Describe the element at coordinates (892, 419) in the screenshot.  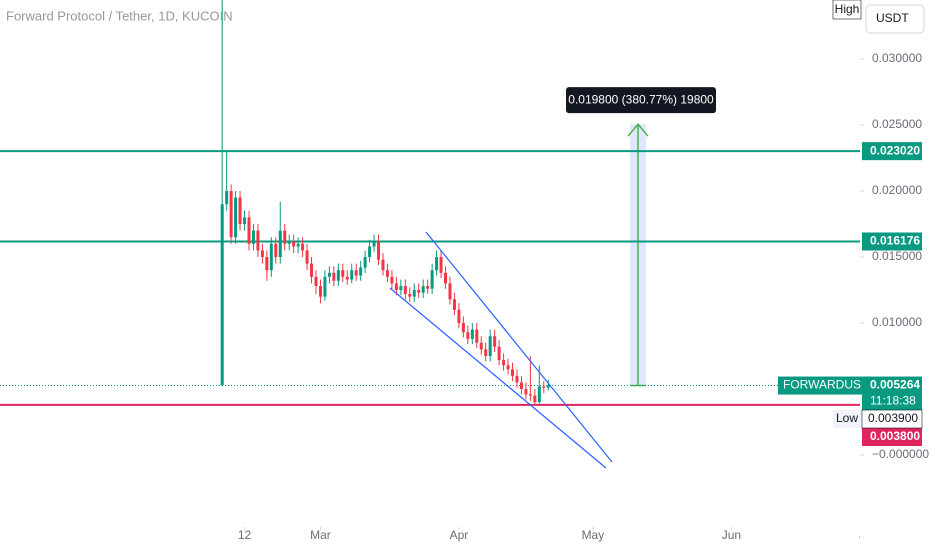
I see `low-value-box` at that location.